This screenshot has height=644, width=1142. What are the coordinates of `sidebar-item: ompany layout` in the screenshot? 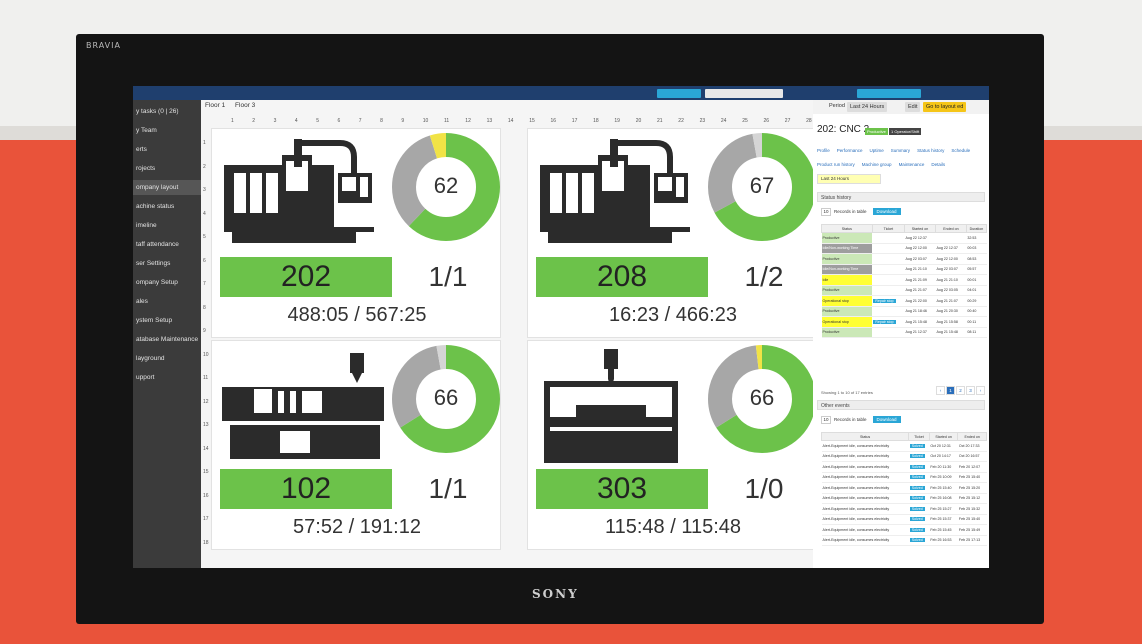 It's located at (167, 187).